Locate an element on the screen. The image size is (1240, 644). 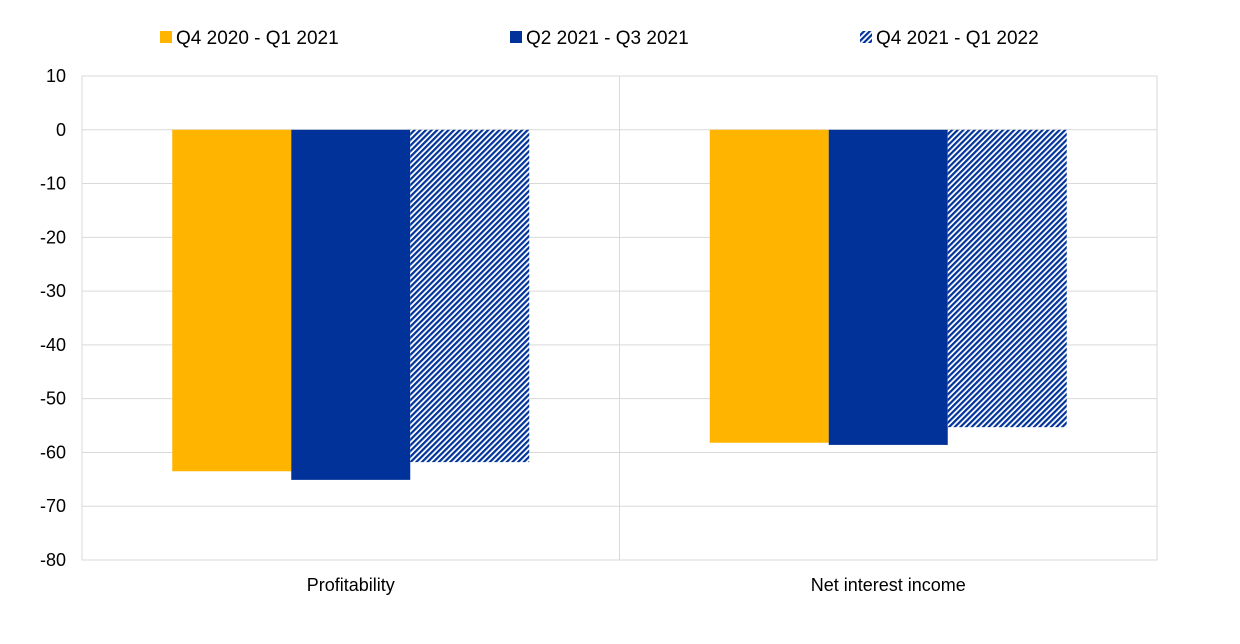
legend-label: Q4 2020 - Q1 2021 is located at coordinates (257, 38).